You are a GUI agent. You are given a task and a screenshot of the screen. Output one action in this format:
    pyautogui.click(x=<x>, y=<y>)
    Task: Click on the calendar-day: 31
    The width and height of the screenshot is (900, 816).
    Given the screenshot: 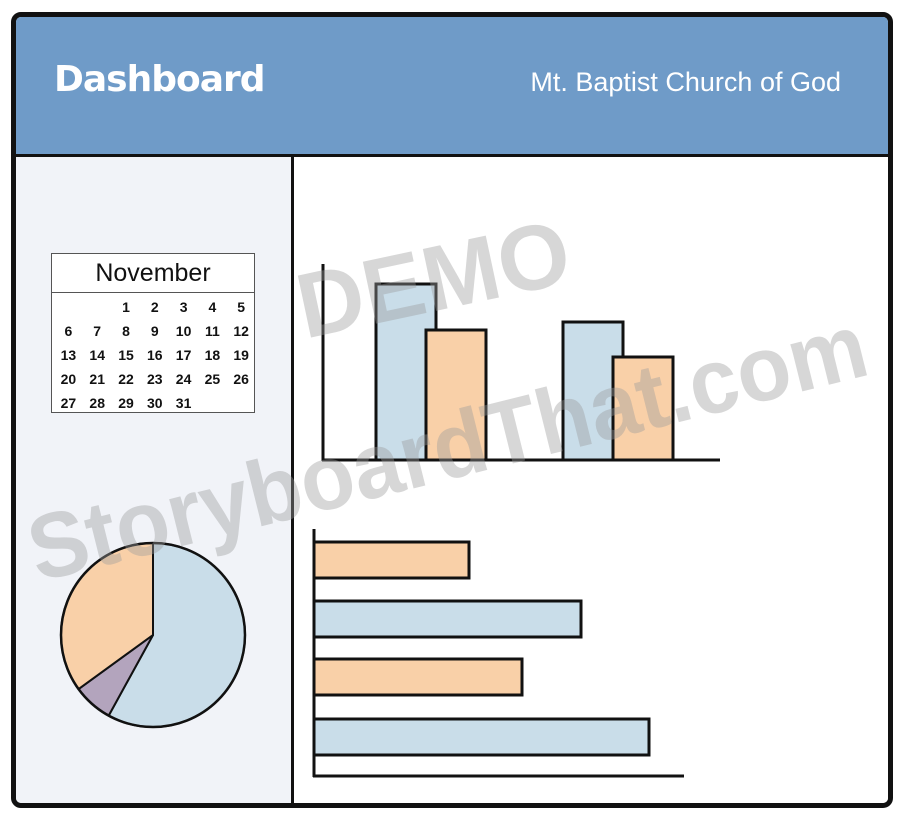 What is the action you would take?
    pyautogui.click(x=183, y=403)
    